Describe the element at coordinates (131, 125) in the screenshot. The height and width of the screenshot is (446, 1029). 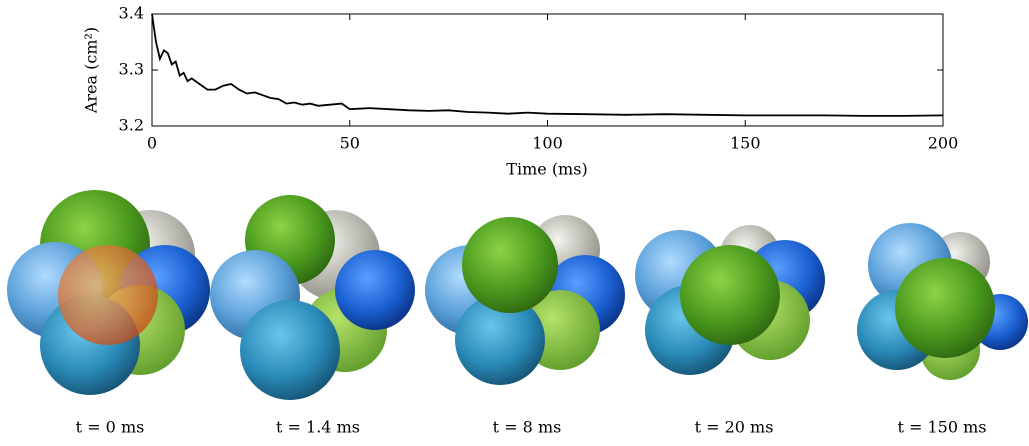
I see `y-tick-label: 3.2` at that location.